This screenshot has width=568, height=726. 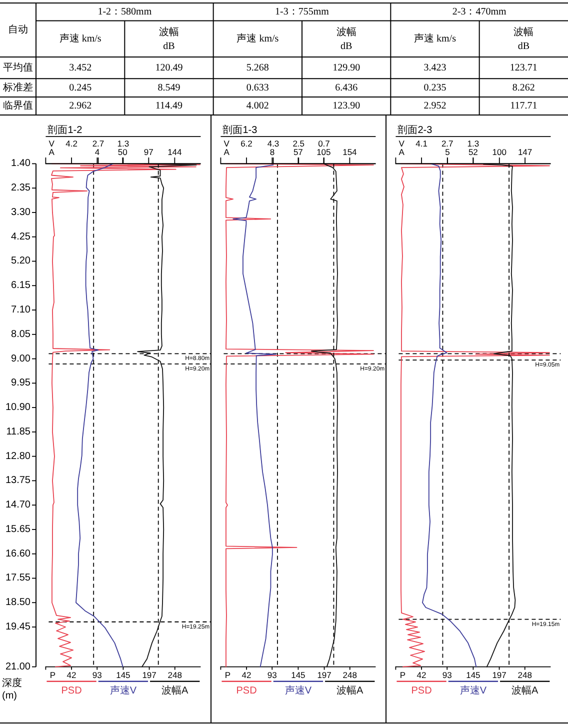 I want to click on text: 2.962, so click(x=80, y=106).